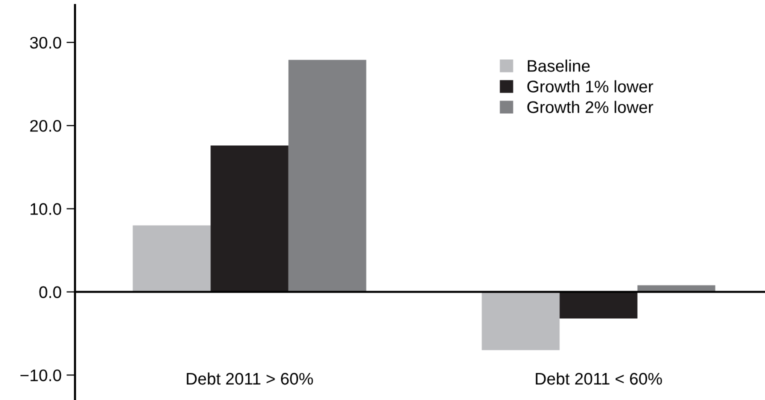  Describe the element at coordinates (50, 292) in the screenshot. I see `y-tick-label: 0.0` at that location.